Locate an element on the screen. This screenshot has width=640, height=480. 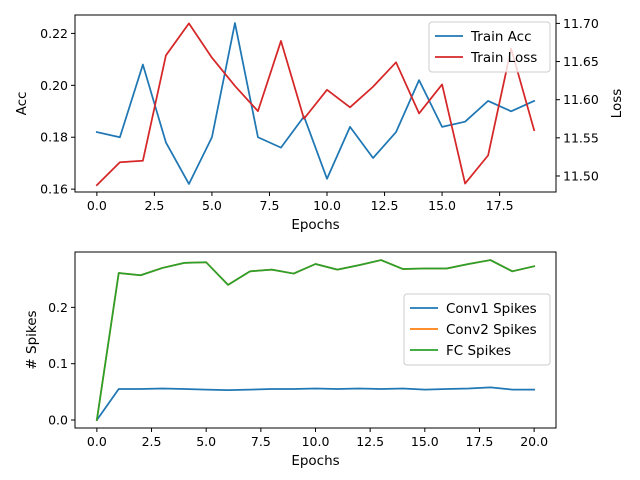
y-right-tick-label: 11.65 is located at coordinates (581, 61).